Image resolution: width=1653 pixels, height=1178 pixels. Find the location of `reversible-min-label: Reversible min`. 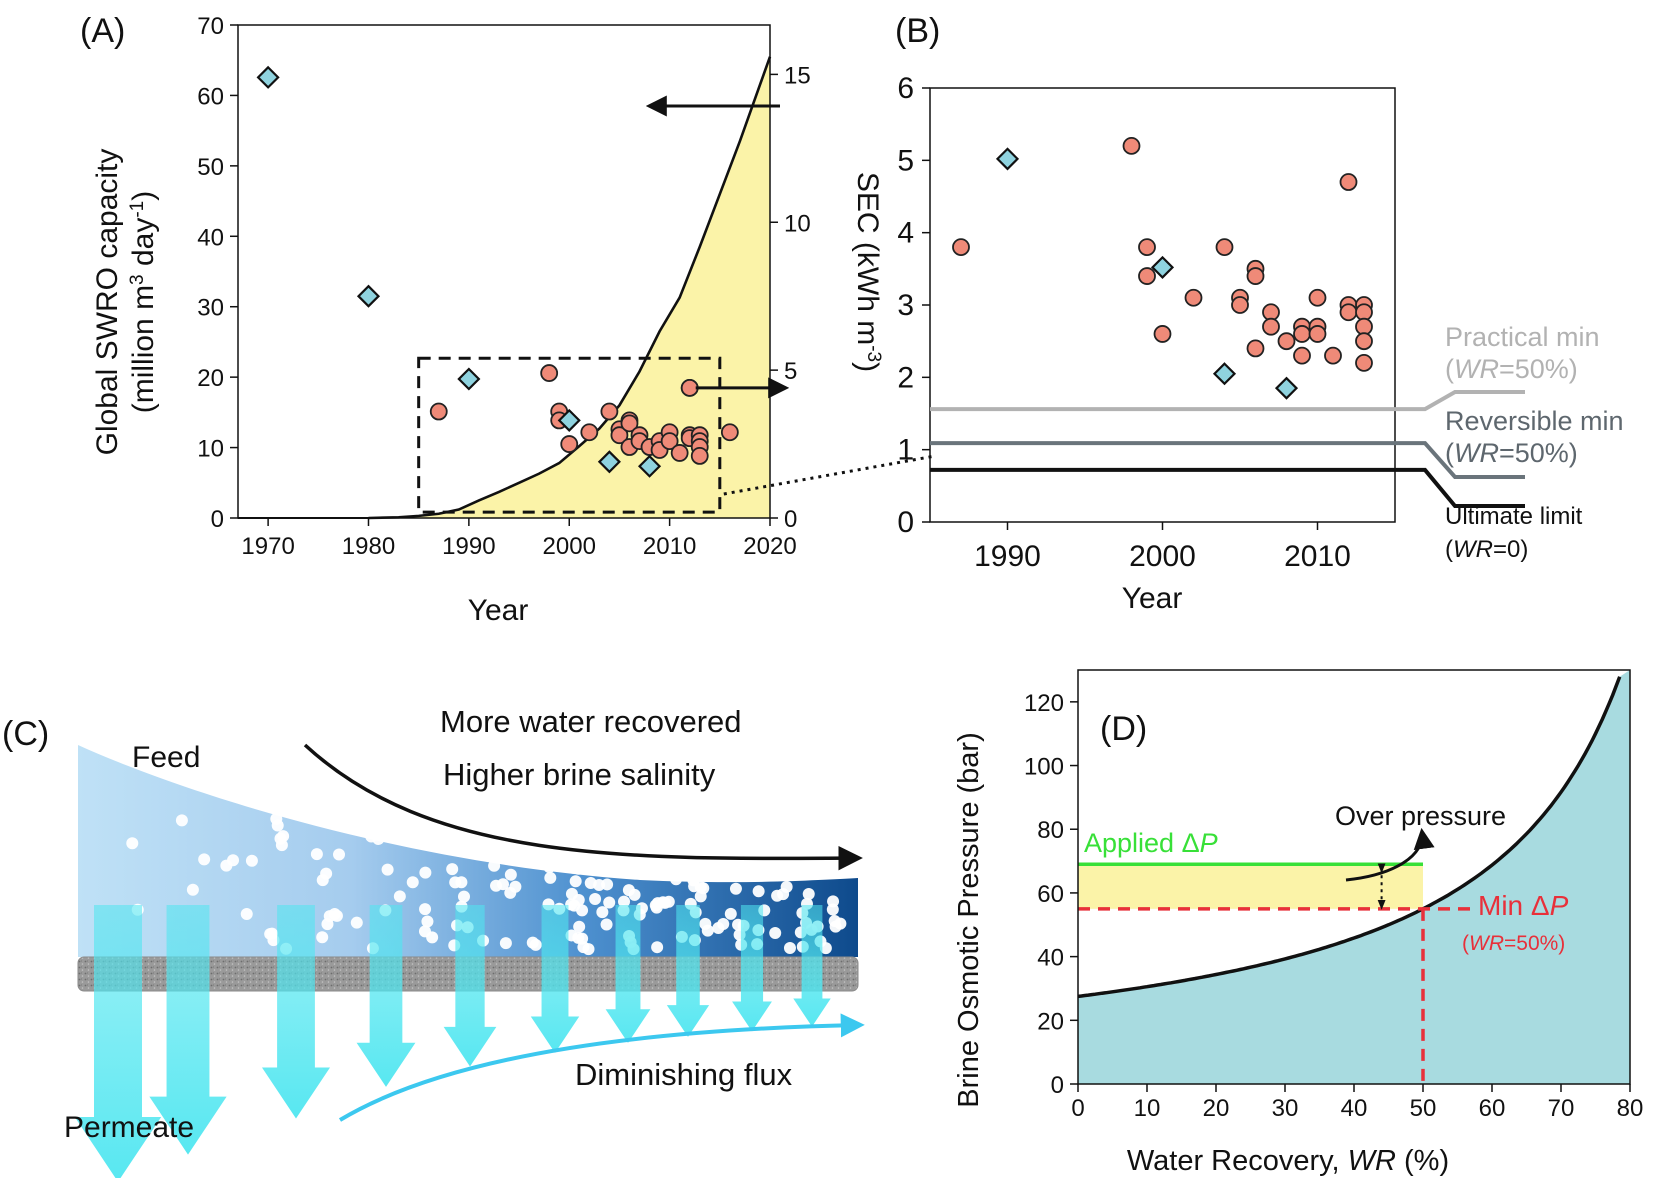

reversible-min-label: Reversible min is located at coordinates (1534, 421).